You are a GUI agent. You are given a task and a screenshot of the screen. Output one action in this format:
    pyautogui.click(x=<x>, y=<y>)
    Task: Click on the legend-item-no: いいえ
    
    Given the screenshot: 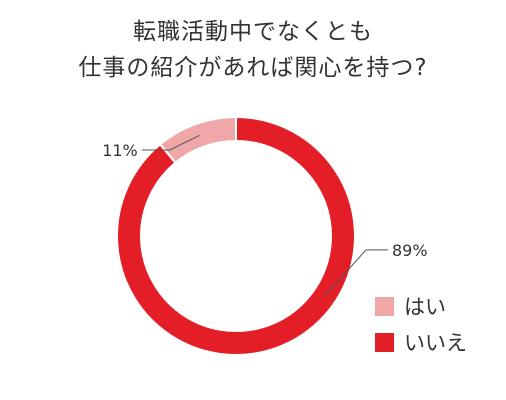 What is the action you would take?
    pyautogui.click(x=421, y=342)
    